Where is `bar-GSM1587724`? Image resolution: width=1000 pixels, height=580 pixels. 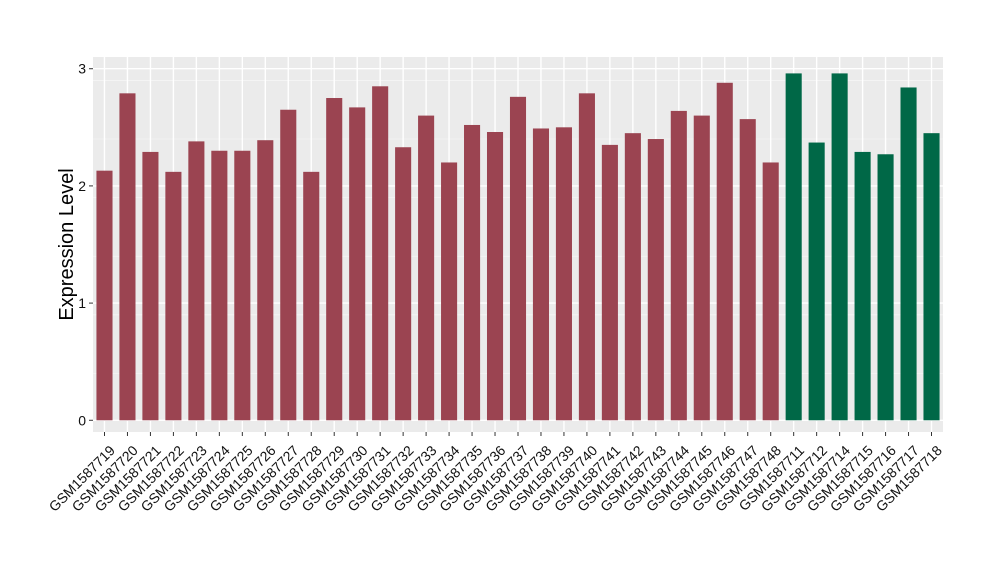
bar-GSM1587724 is located at coordinates (219, 285).